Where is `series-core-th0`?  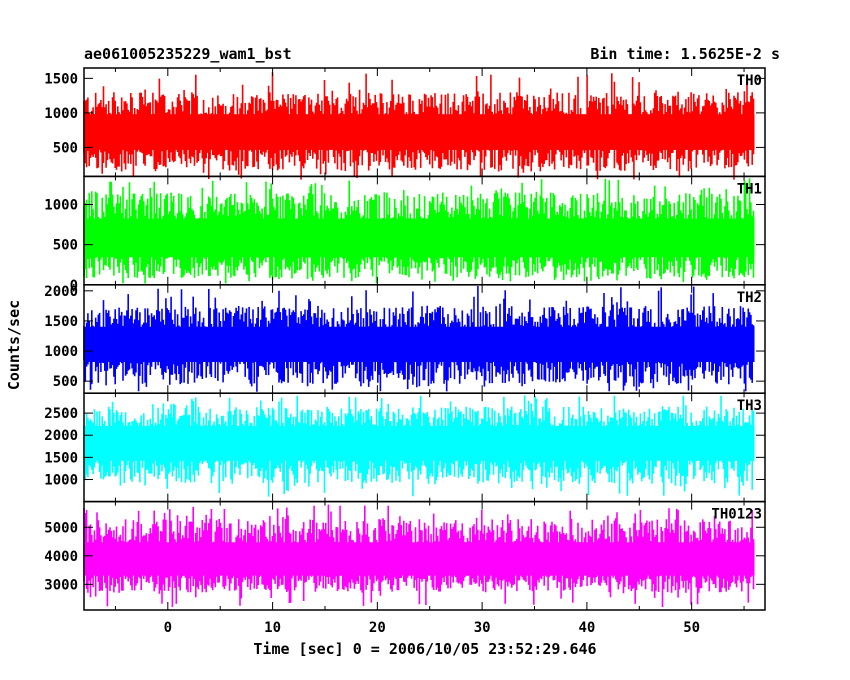 series-core-th0 is located at coordinates (419, 132).